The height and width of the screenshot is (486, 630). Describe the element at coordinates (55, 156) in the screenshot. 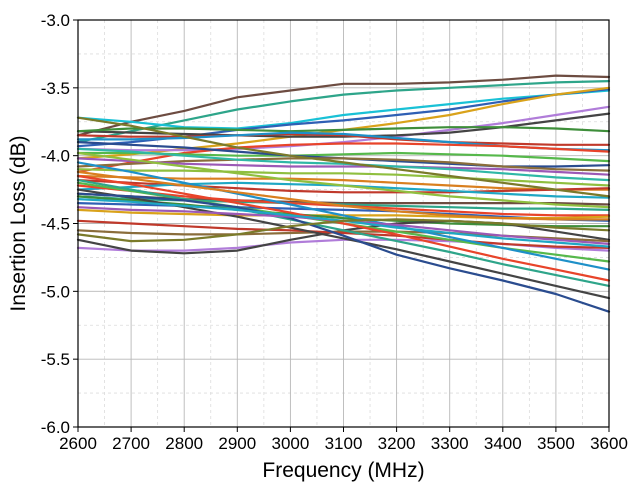

I see `y-tick-label: -4.0` at that location.